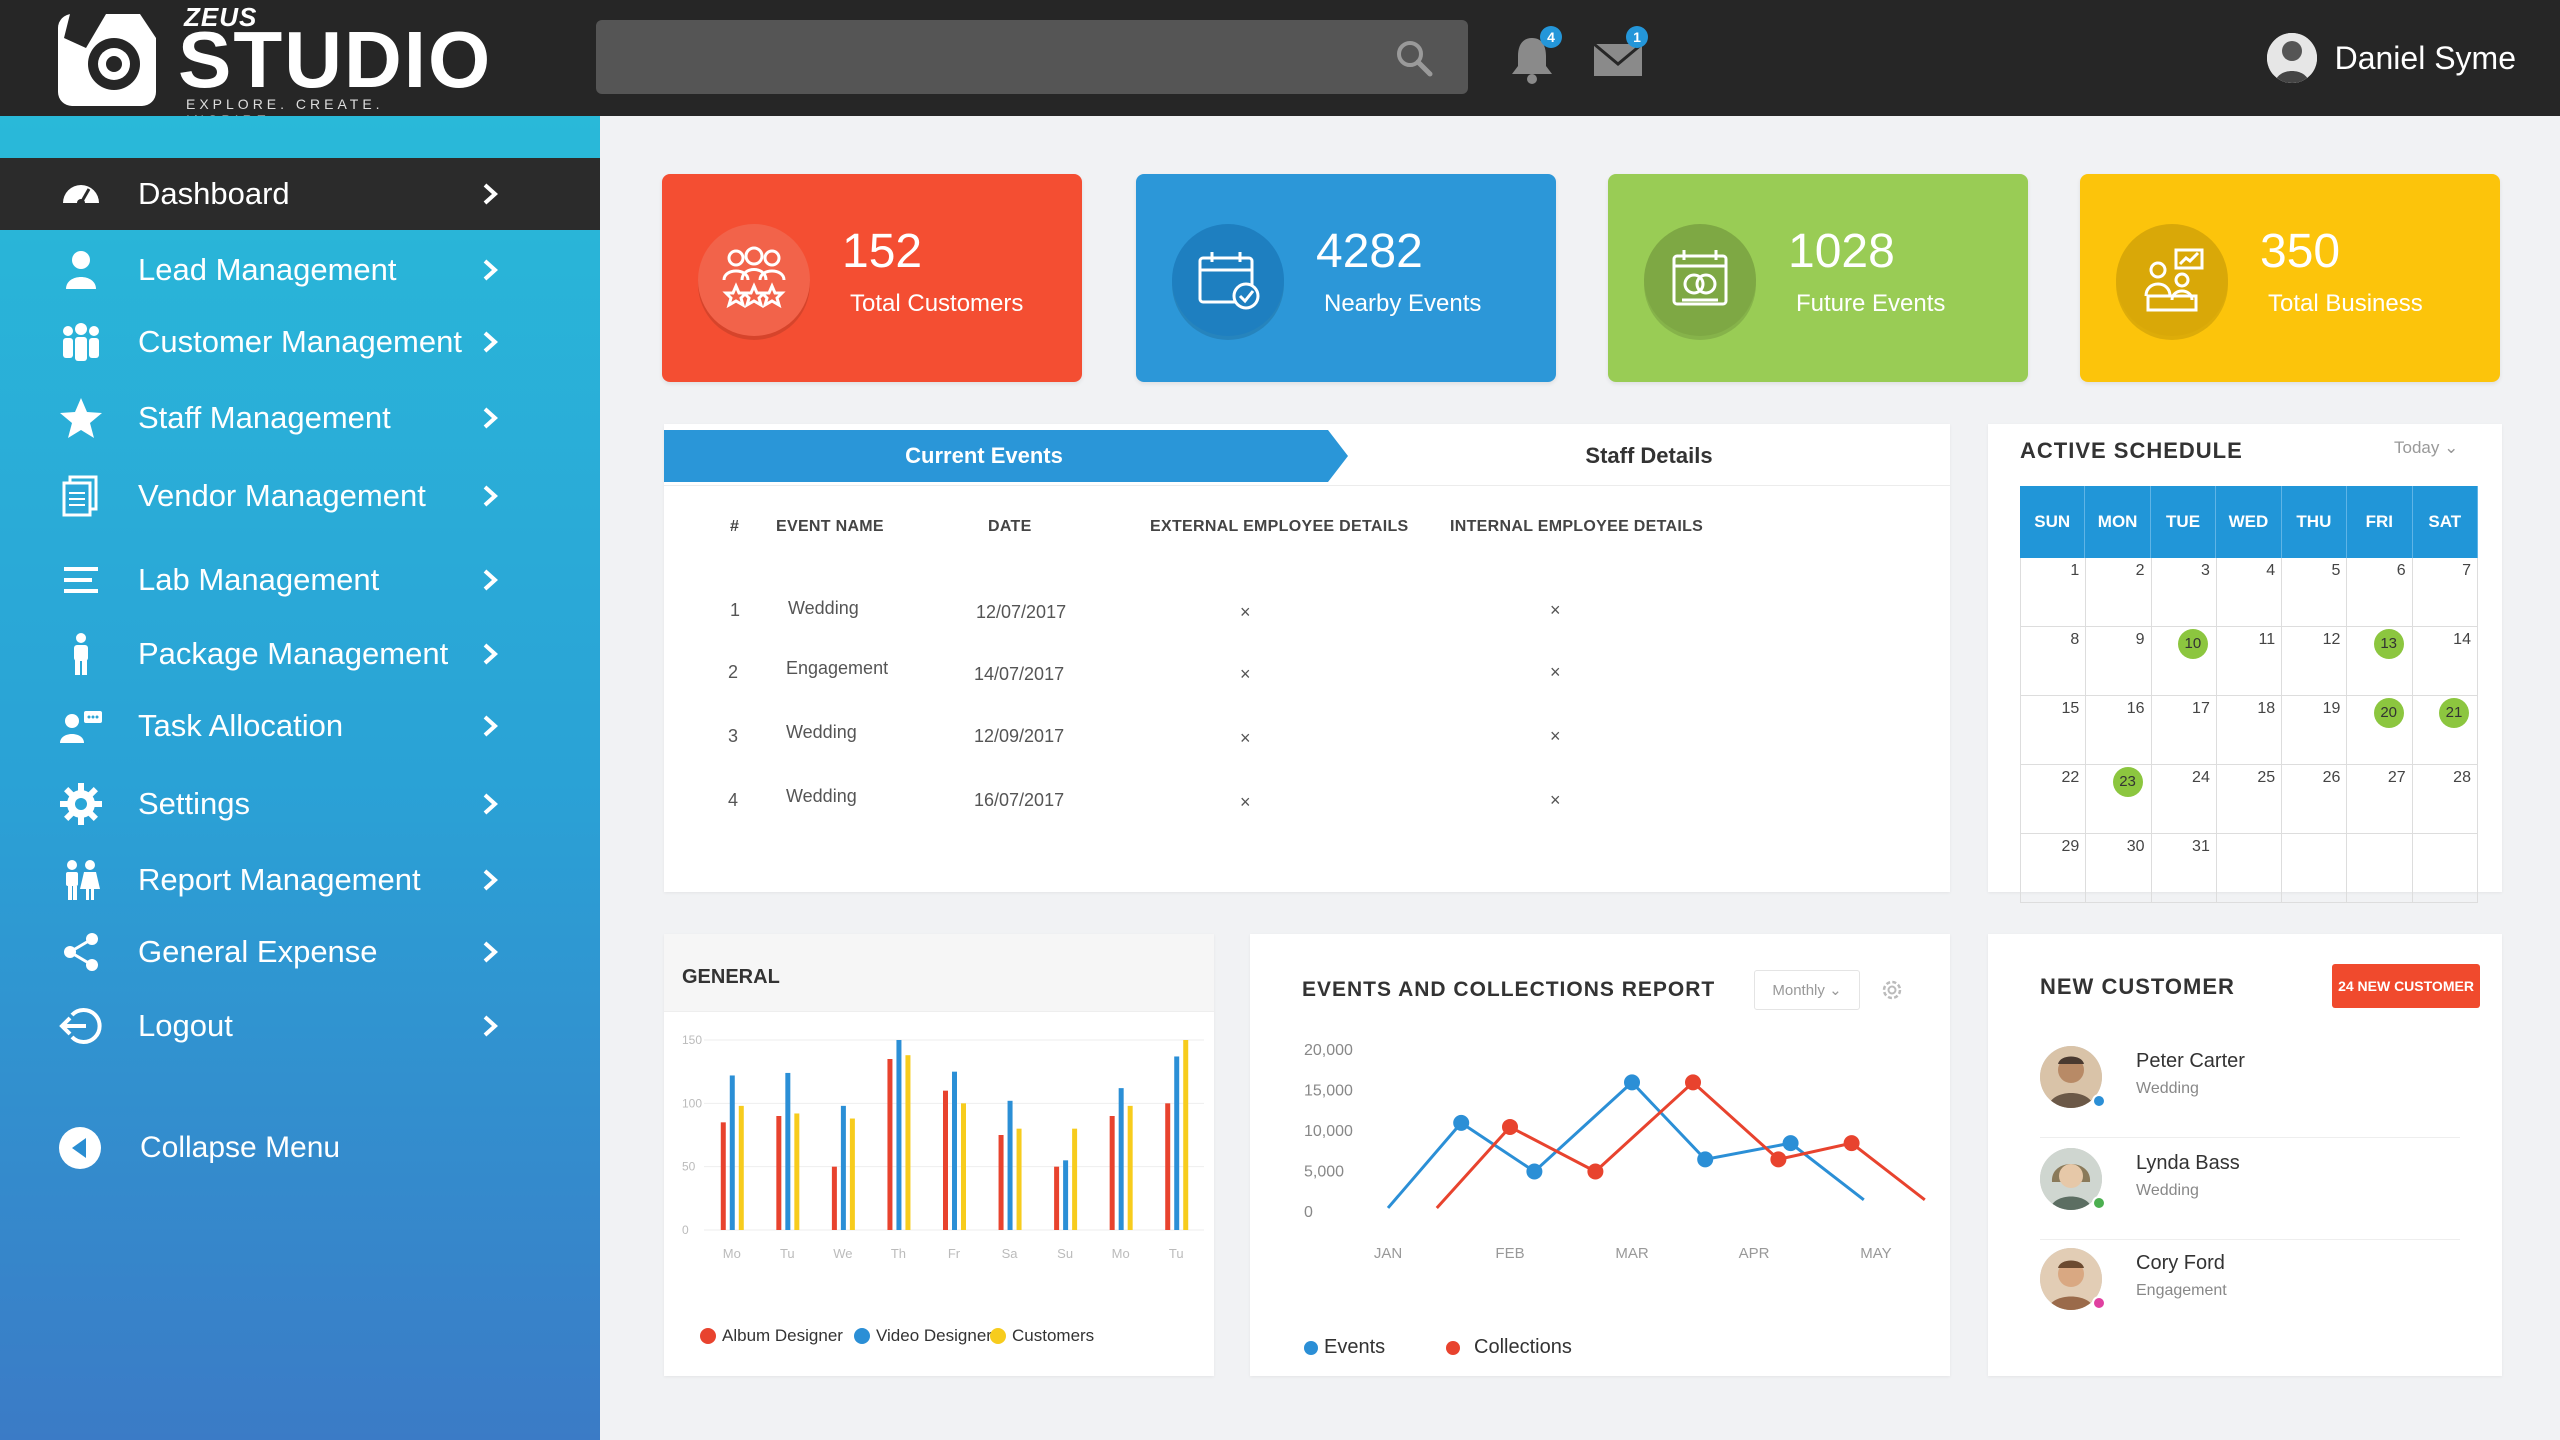 Image resolution: width=2560 pixels, height=1440 pixels. What do you see at coordinates (80, 1148) in the screenshot?
I see `collapse-left-icon` at bounding box center [80, 1148].